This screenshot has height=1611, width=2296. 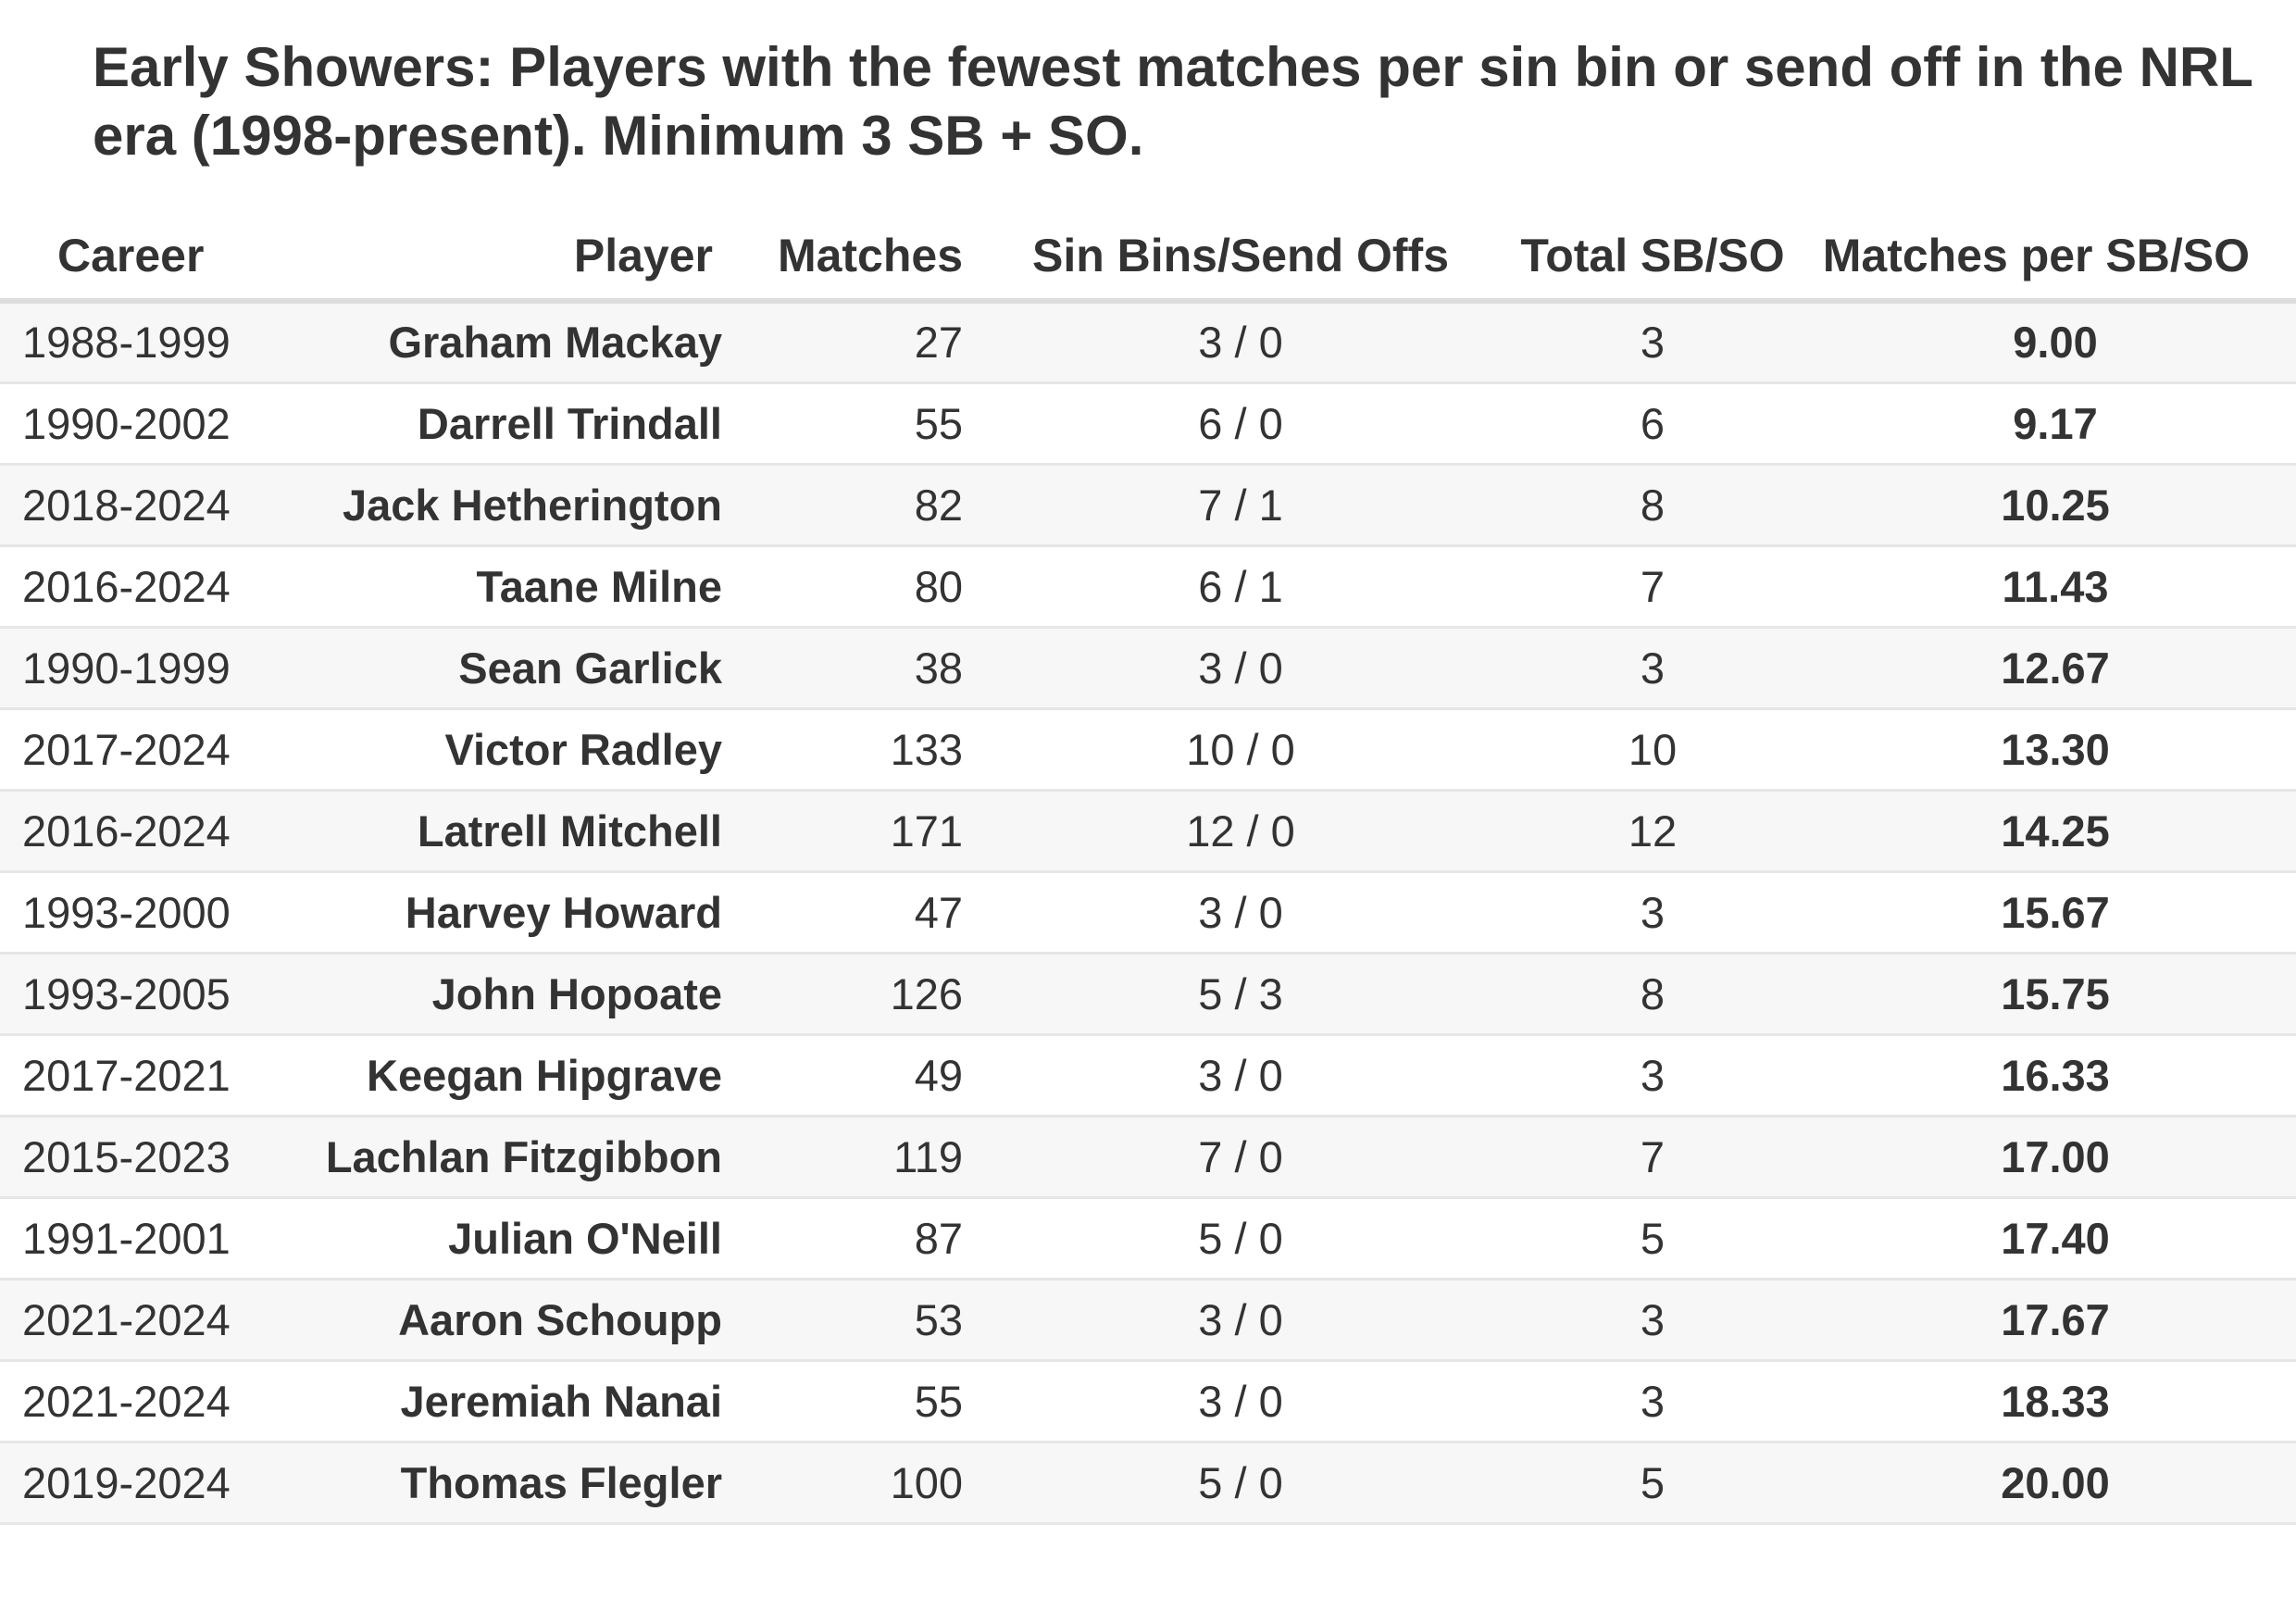 What do you see at coordinates (938, 505) in the screenshot?
I see `matches-cell: 82` at bounding box center [938, 505].